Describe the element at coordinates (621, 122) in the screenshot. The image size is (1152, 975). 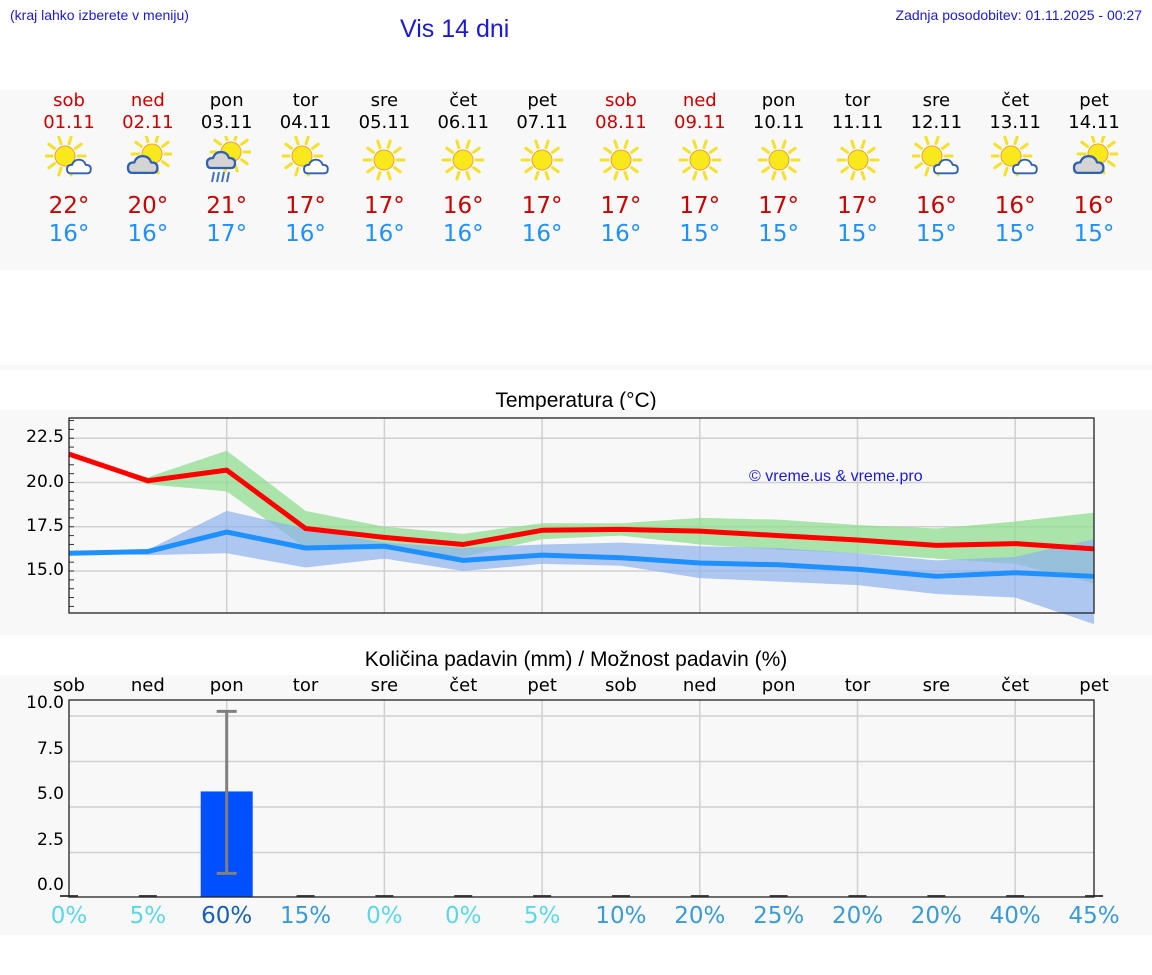
I see `day-date: 08.11` at that location.